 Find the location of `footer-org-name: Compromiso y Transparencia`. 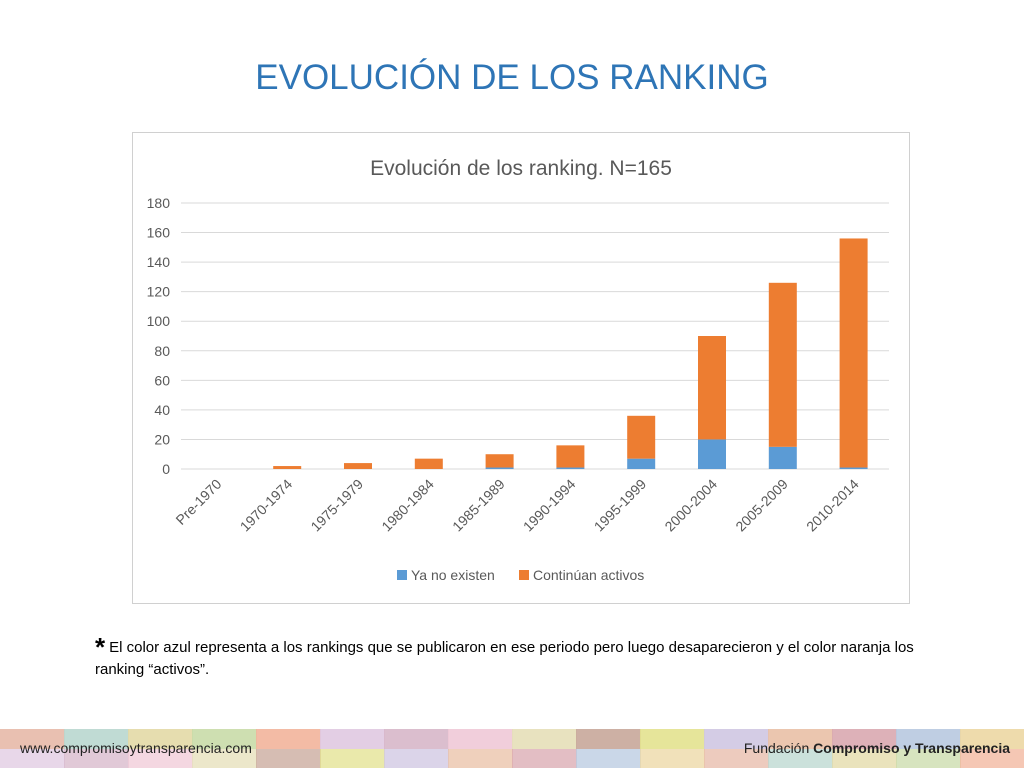

footer-org-name: Compromiso y Transparencia is located at coordinates (911, 748).